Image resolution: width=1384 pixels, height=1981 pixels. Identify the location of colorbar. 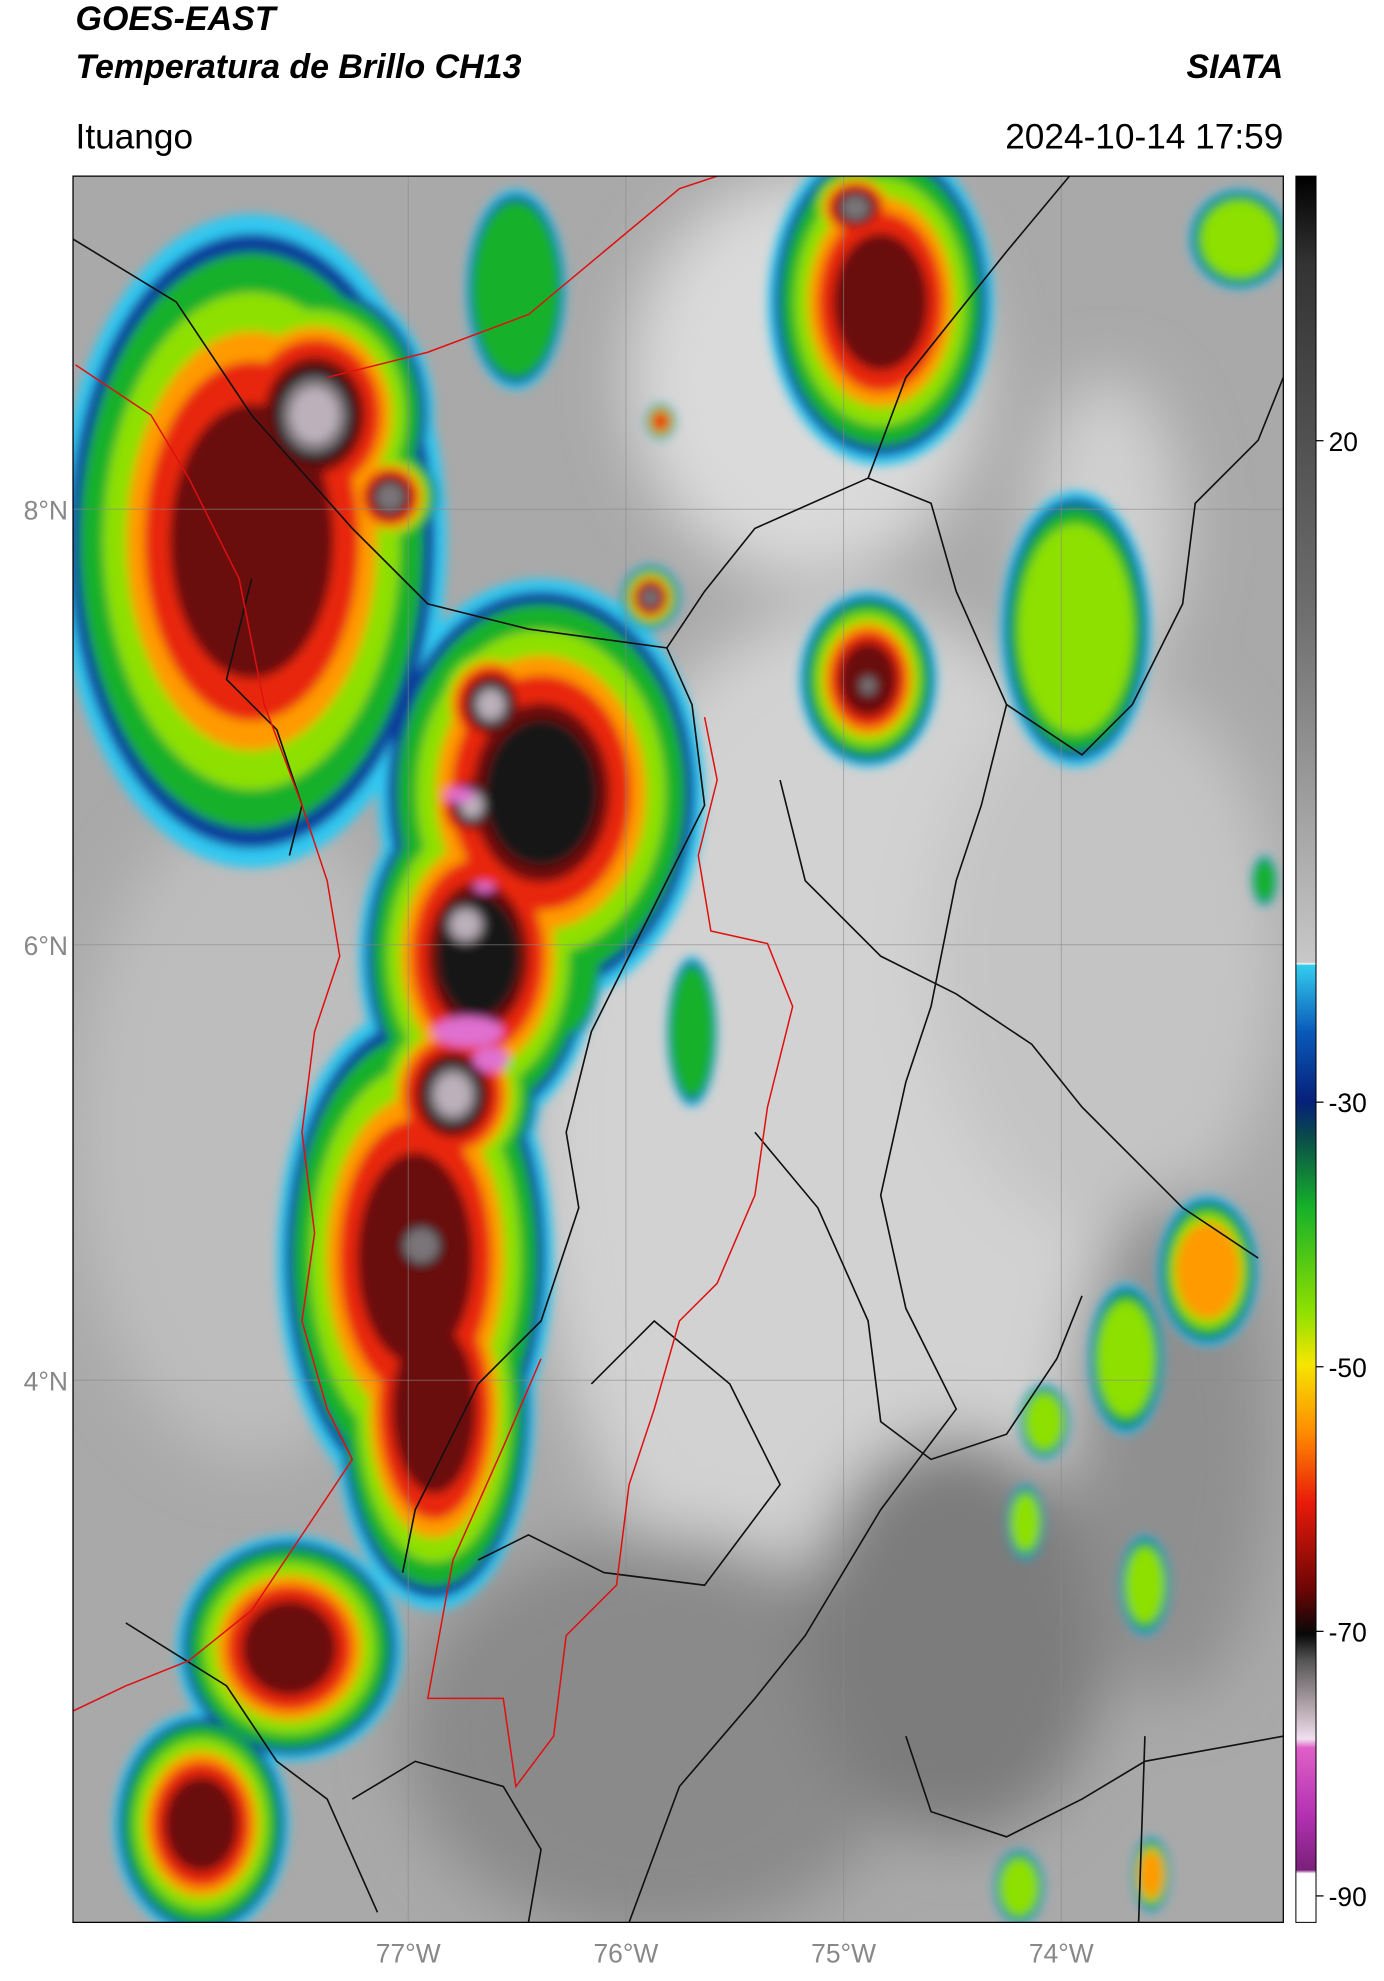
(1306, 1049).